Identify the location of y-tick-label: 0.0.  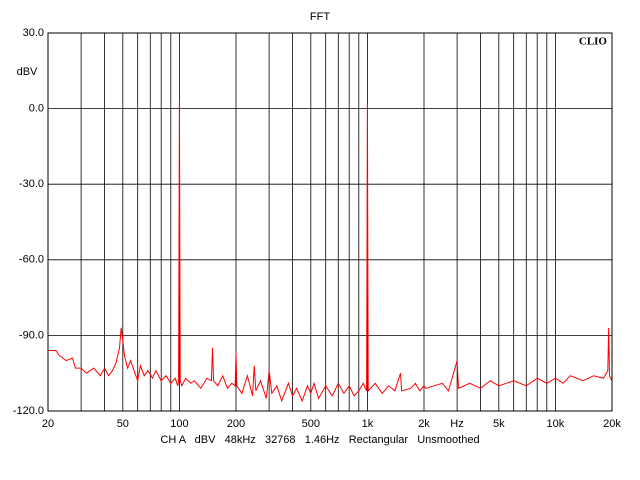
(36, 109).